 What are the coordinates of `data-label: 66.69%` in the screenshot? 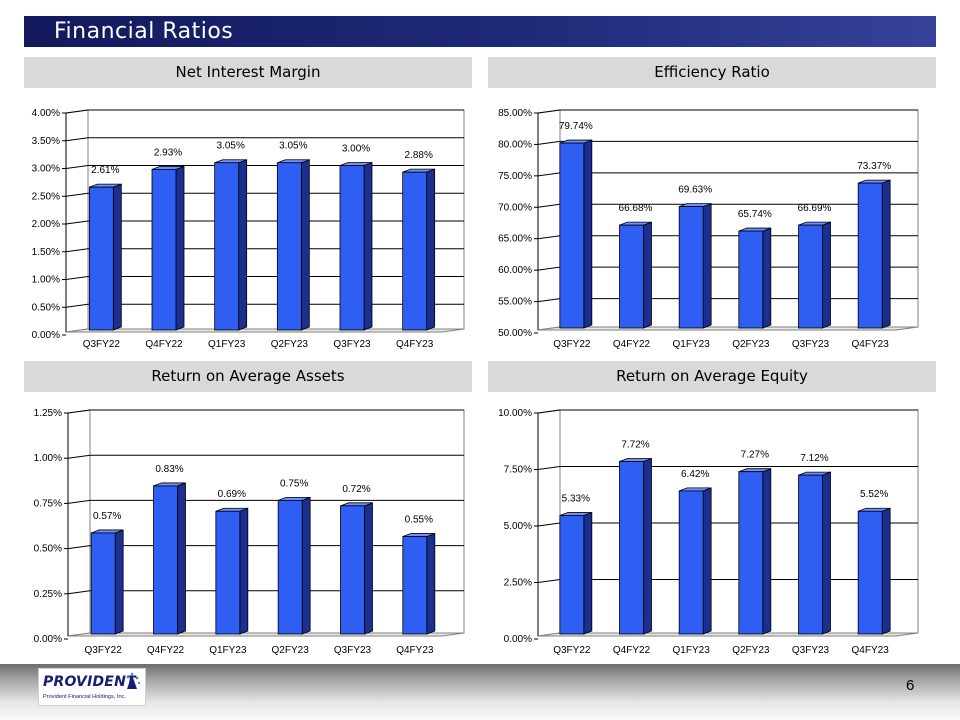 It's located at (815, 208).